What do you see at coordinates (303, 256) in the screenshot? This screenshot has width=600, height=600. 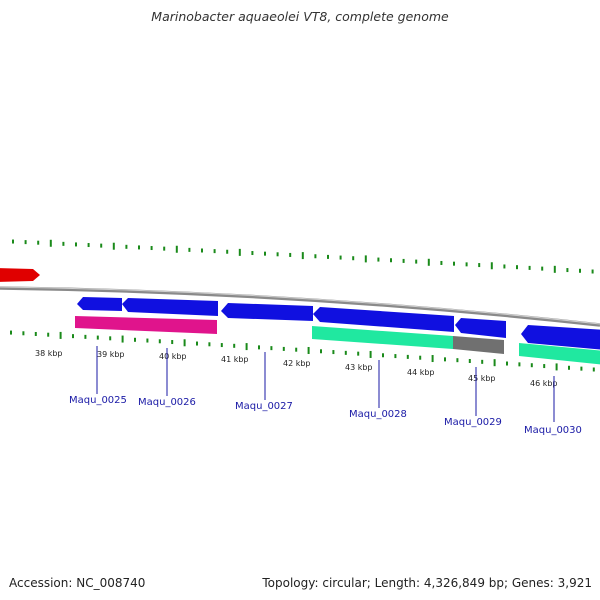 I see `gc-skew-outer-track` at bounding box center [303, 256].